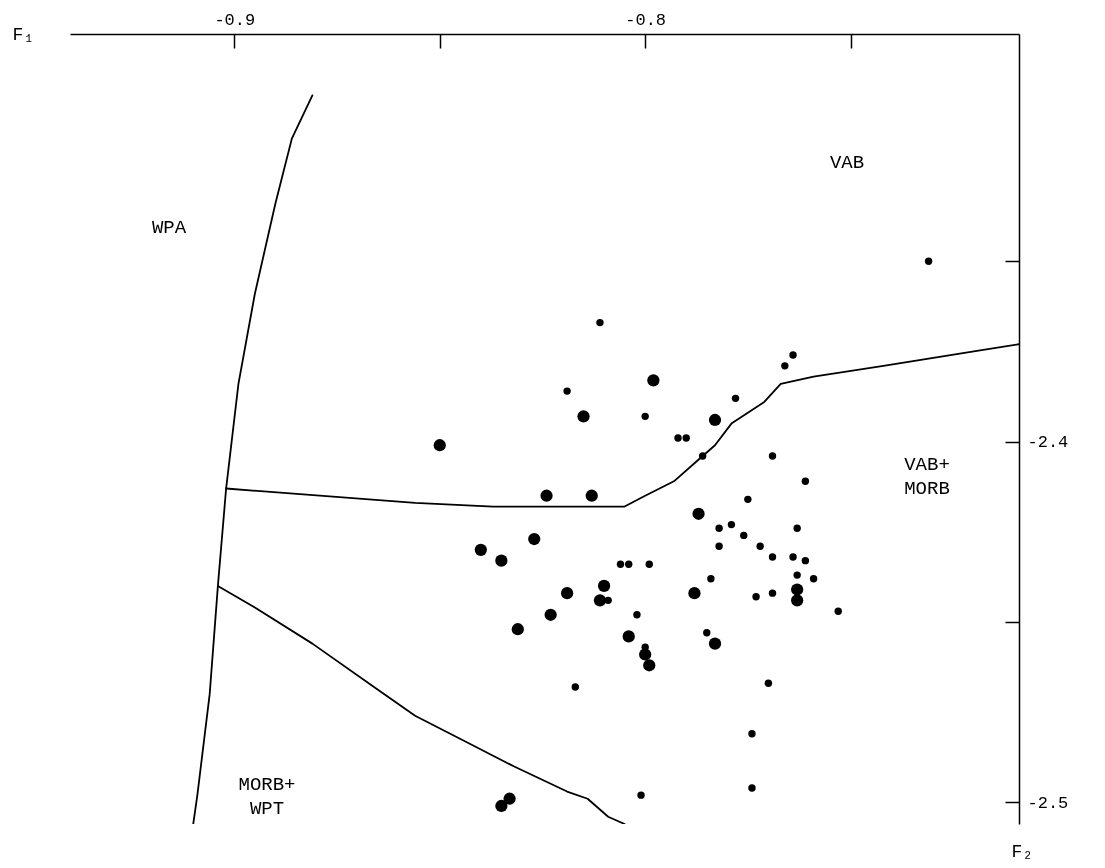 The image size is (1105, 868). I want to click on y-tick-label: -2.5, so click(1048, 803).